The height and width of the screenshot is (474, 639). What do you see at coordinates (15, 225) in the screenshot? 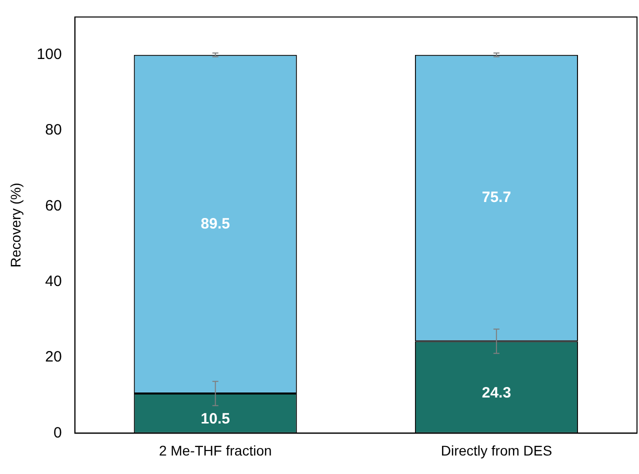
I see `y-axis-title: Recovery (%)` at bounding box center [15, 225].